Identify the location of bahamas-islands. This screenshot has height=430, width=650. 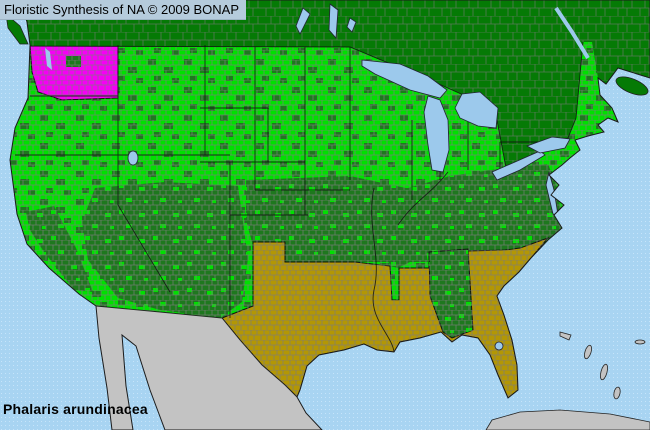
(602, 365).